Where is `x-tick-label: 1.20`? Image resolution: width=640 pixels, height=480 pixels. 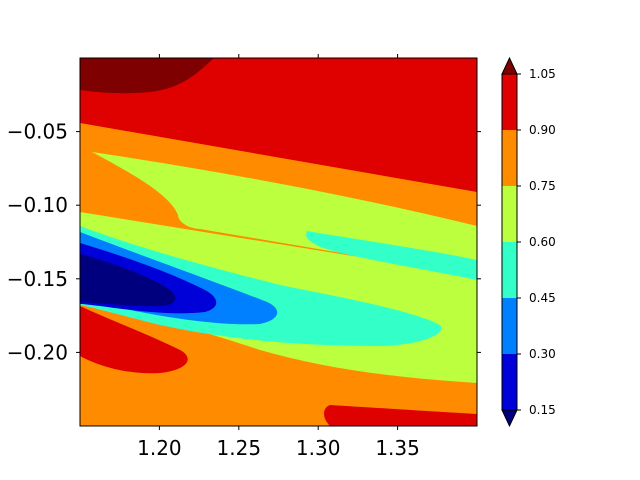
x-tick-label: 1.20 is located at coordinates (159, 448).